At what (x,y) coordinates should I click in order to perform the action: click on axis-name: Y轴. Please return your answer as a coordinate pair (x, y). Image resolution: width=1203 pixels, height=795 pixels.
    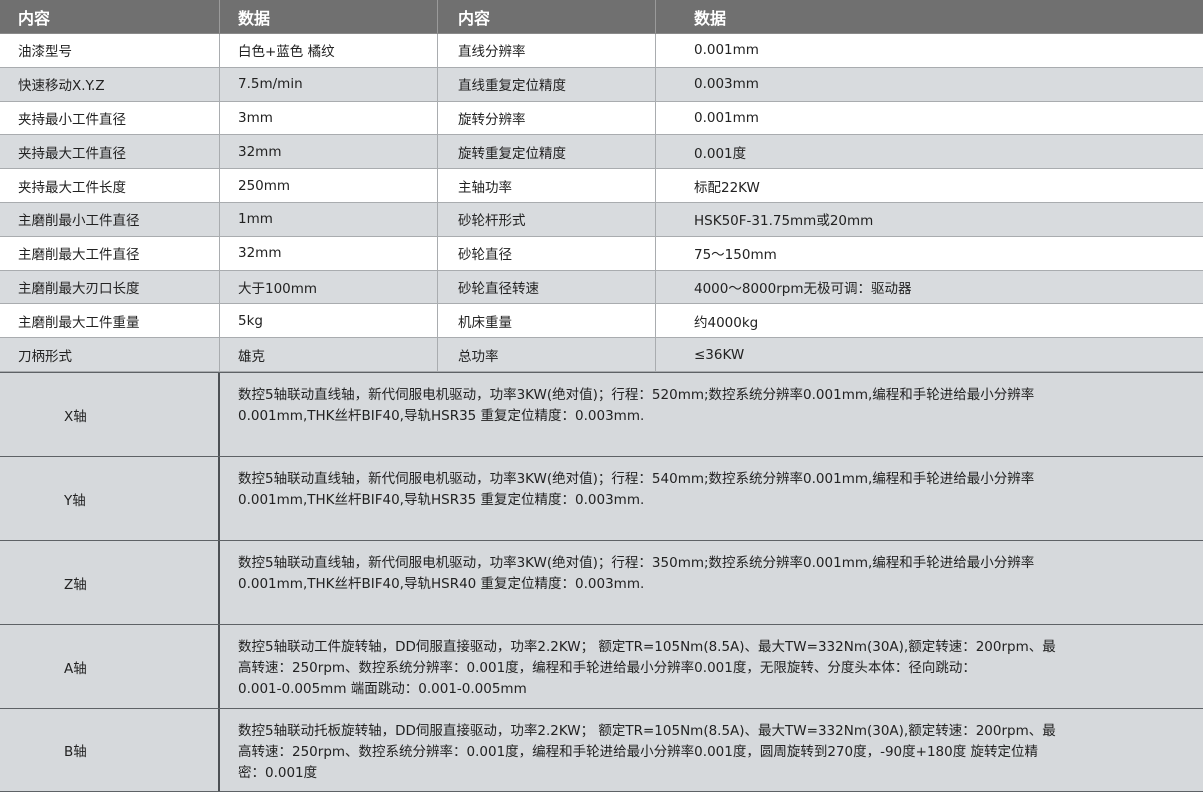
    Looking at the image, I should click on (110, 498).